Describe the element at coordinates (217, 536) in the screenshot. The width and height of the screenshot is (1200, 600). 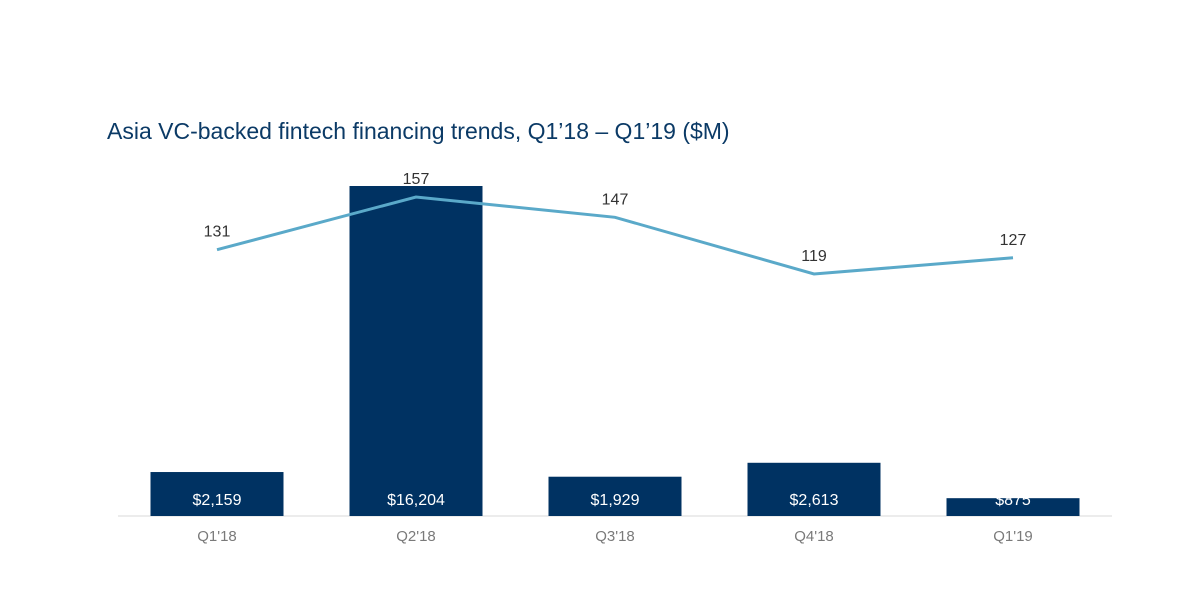
I see `x-tick-label: Q1'18` at that location.